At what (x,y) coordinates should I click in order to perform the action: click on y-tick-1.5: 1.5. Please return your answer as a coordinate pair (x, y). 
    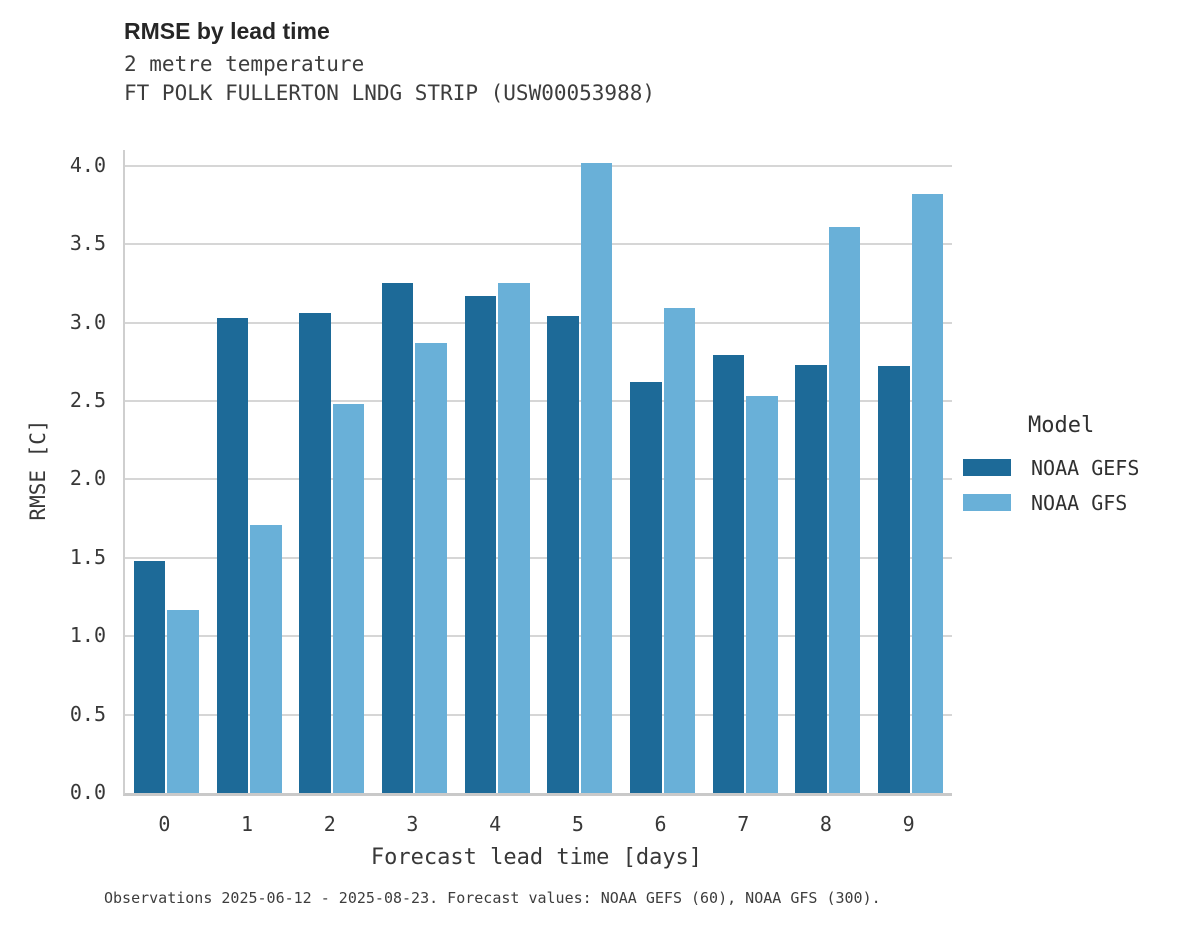
    Looking at the image, I should click on (87, 556).